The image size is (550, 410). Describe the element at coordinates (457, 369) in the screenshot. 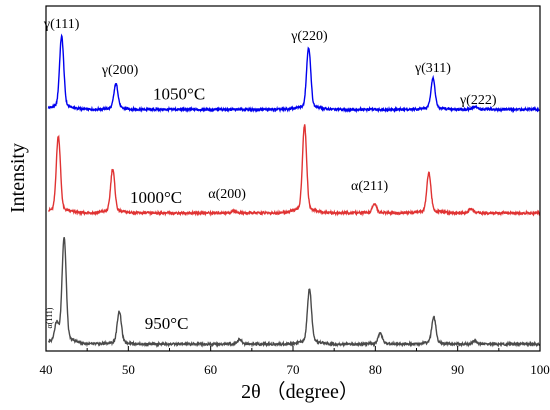

I see `x-tick-label: 90` at that location.